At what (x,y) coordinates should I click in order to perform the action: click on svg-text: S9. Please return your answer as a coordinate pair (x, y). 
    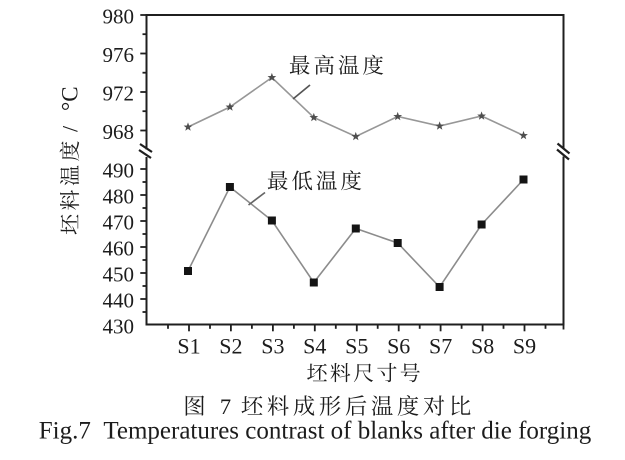
    Looking at the image, I should click on (524, 346).